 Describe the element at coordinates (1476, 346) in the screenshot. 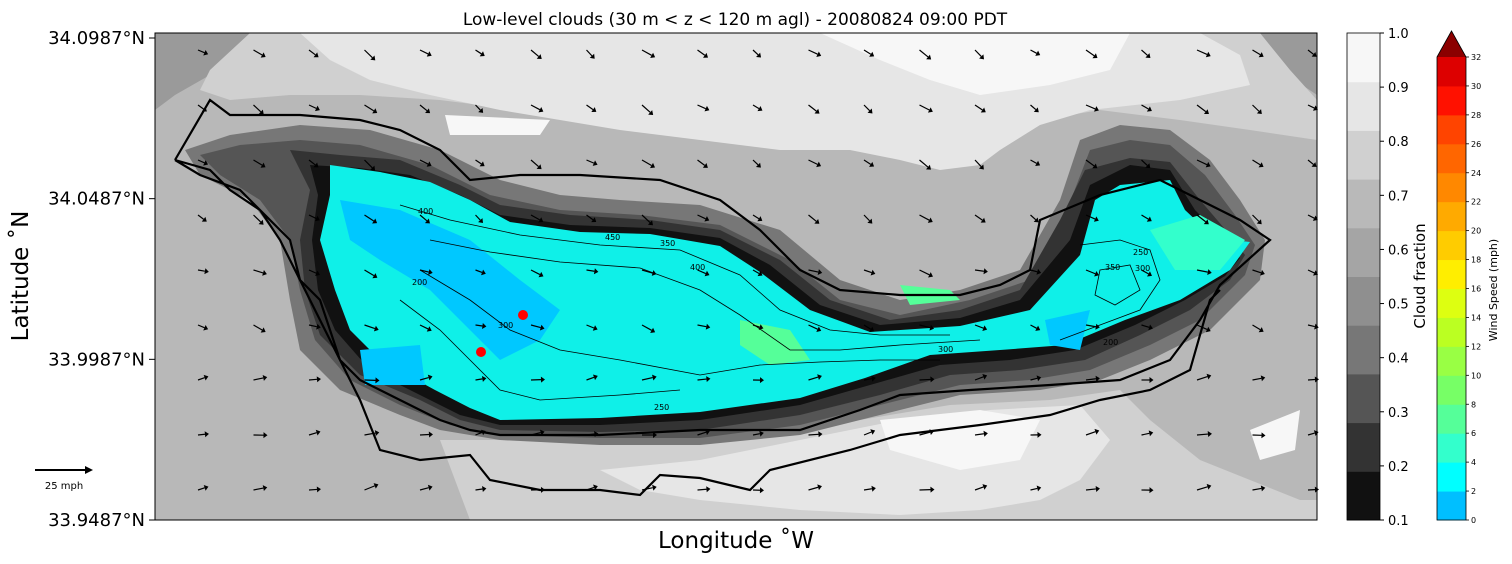

I see `wind-colorbar-tick-label: 12` at that location.